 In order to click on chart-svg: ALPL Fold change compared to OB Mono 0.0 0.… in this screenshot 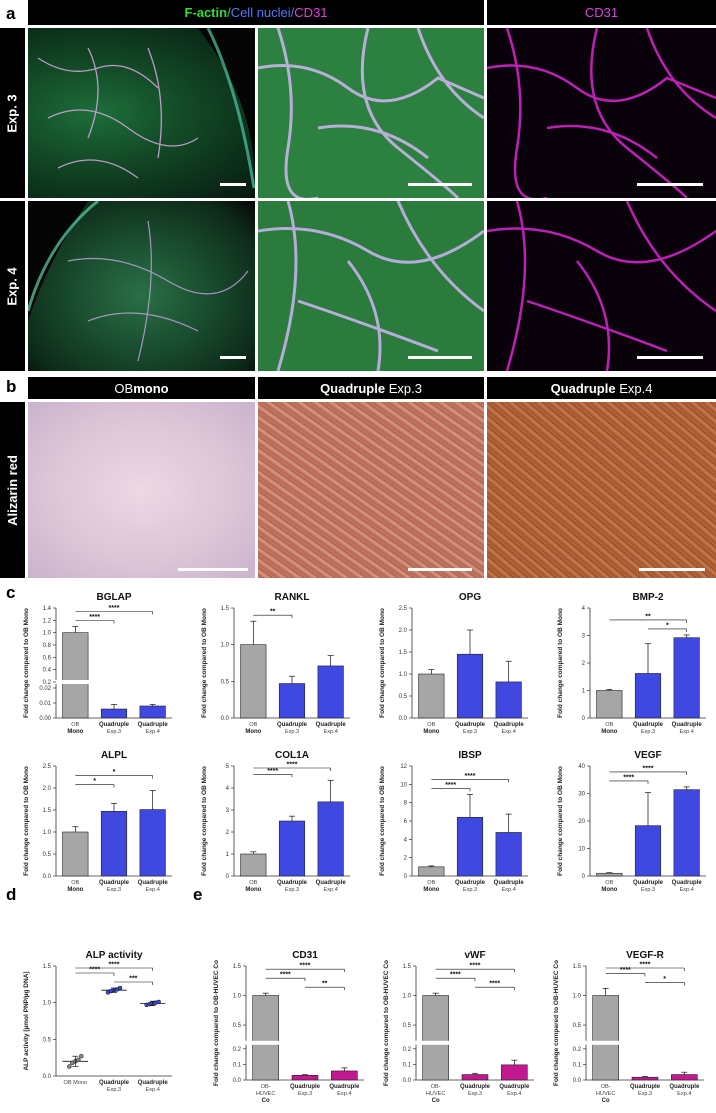, I will do `click(97, 821)`.